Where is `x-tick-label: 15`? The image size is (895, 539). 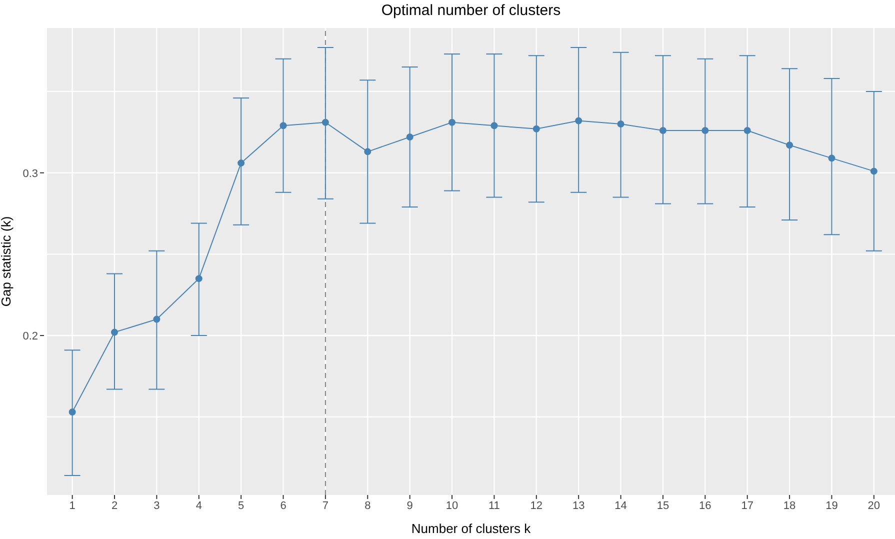 x-tick-label: 15 is located at coordinates (663, 506).